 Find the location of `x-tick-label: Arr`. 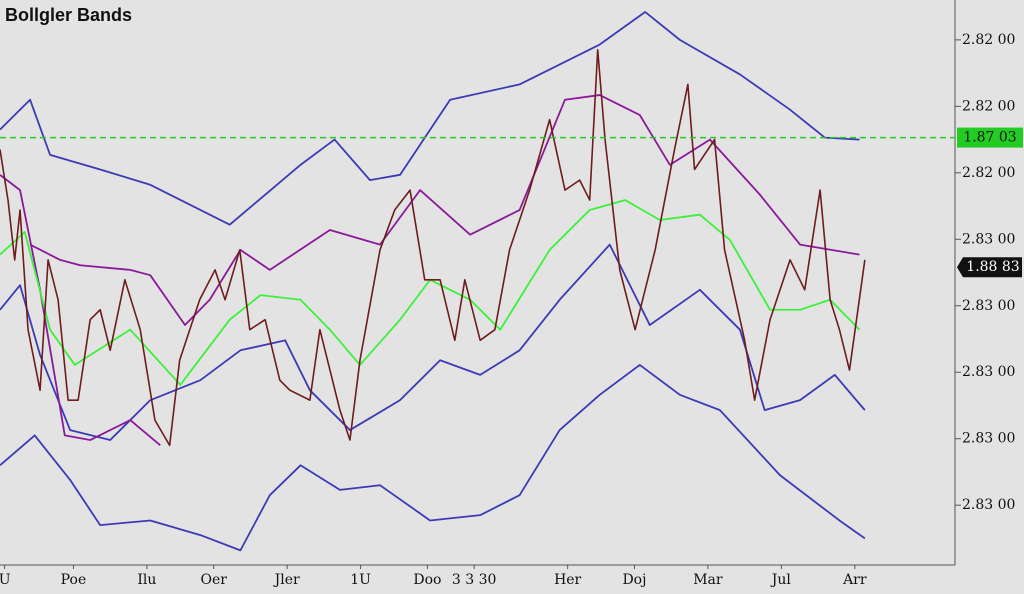

x-tick-label: Arr is located at coordinates (854, 580).